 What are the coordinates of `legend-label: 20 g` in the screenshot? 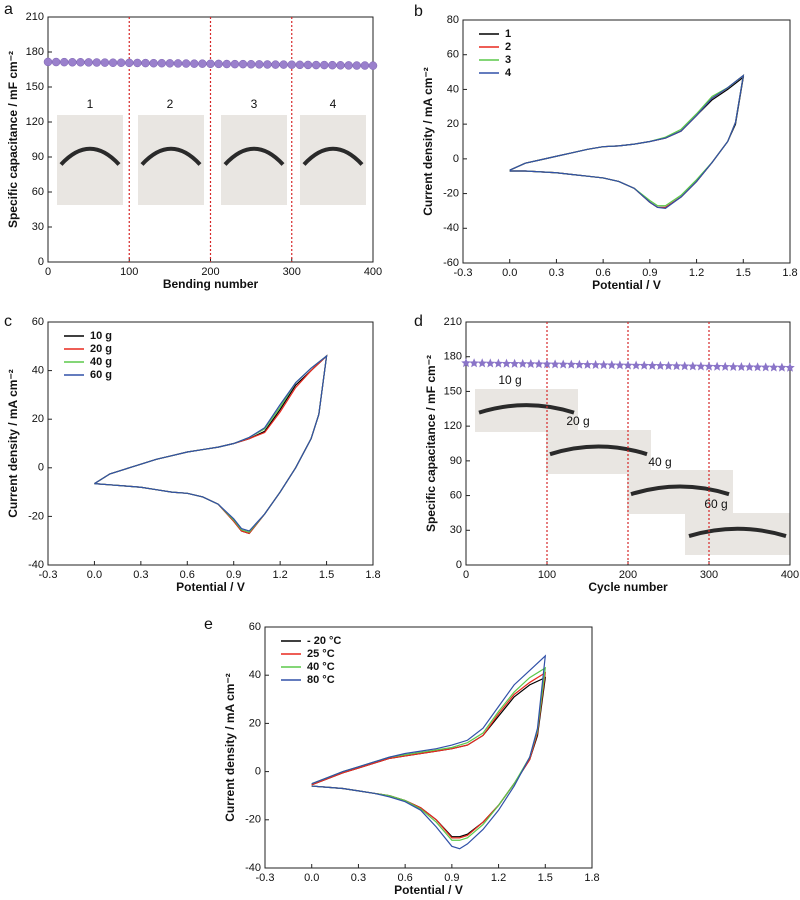 It's located at (101, 349).